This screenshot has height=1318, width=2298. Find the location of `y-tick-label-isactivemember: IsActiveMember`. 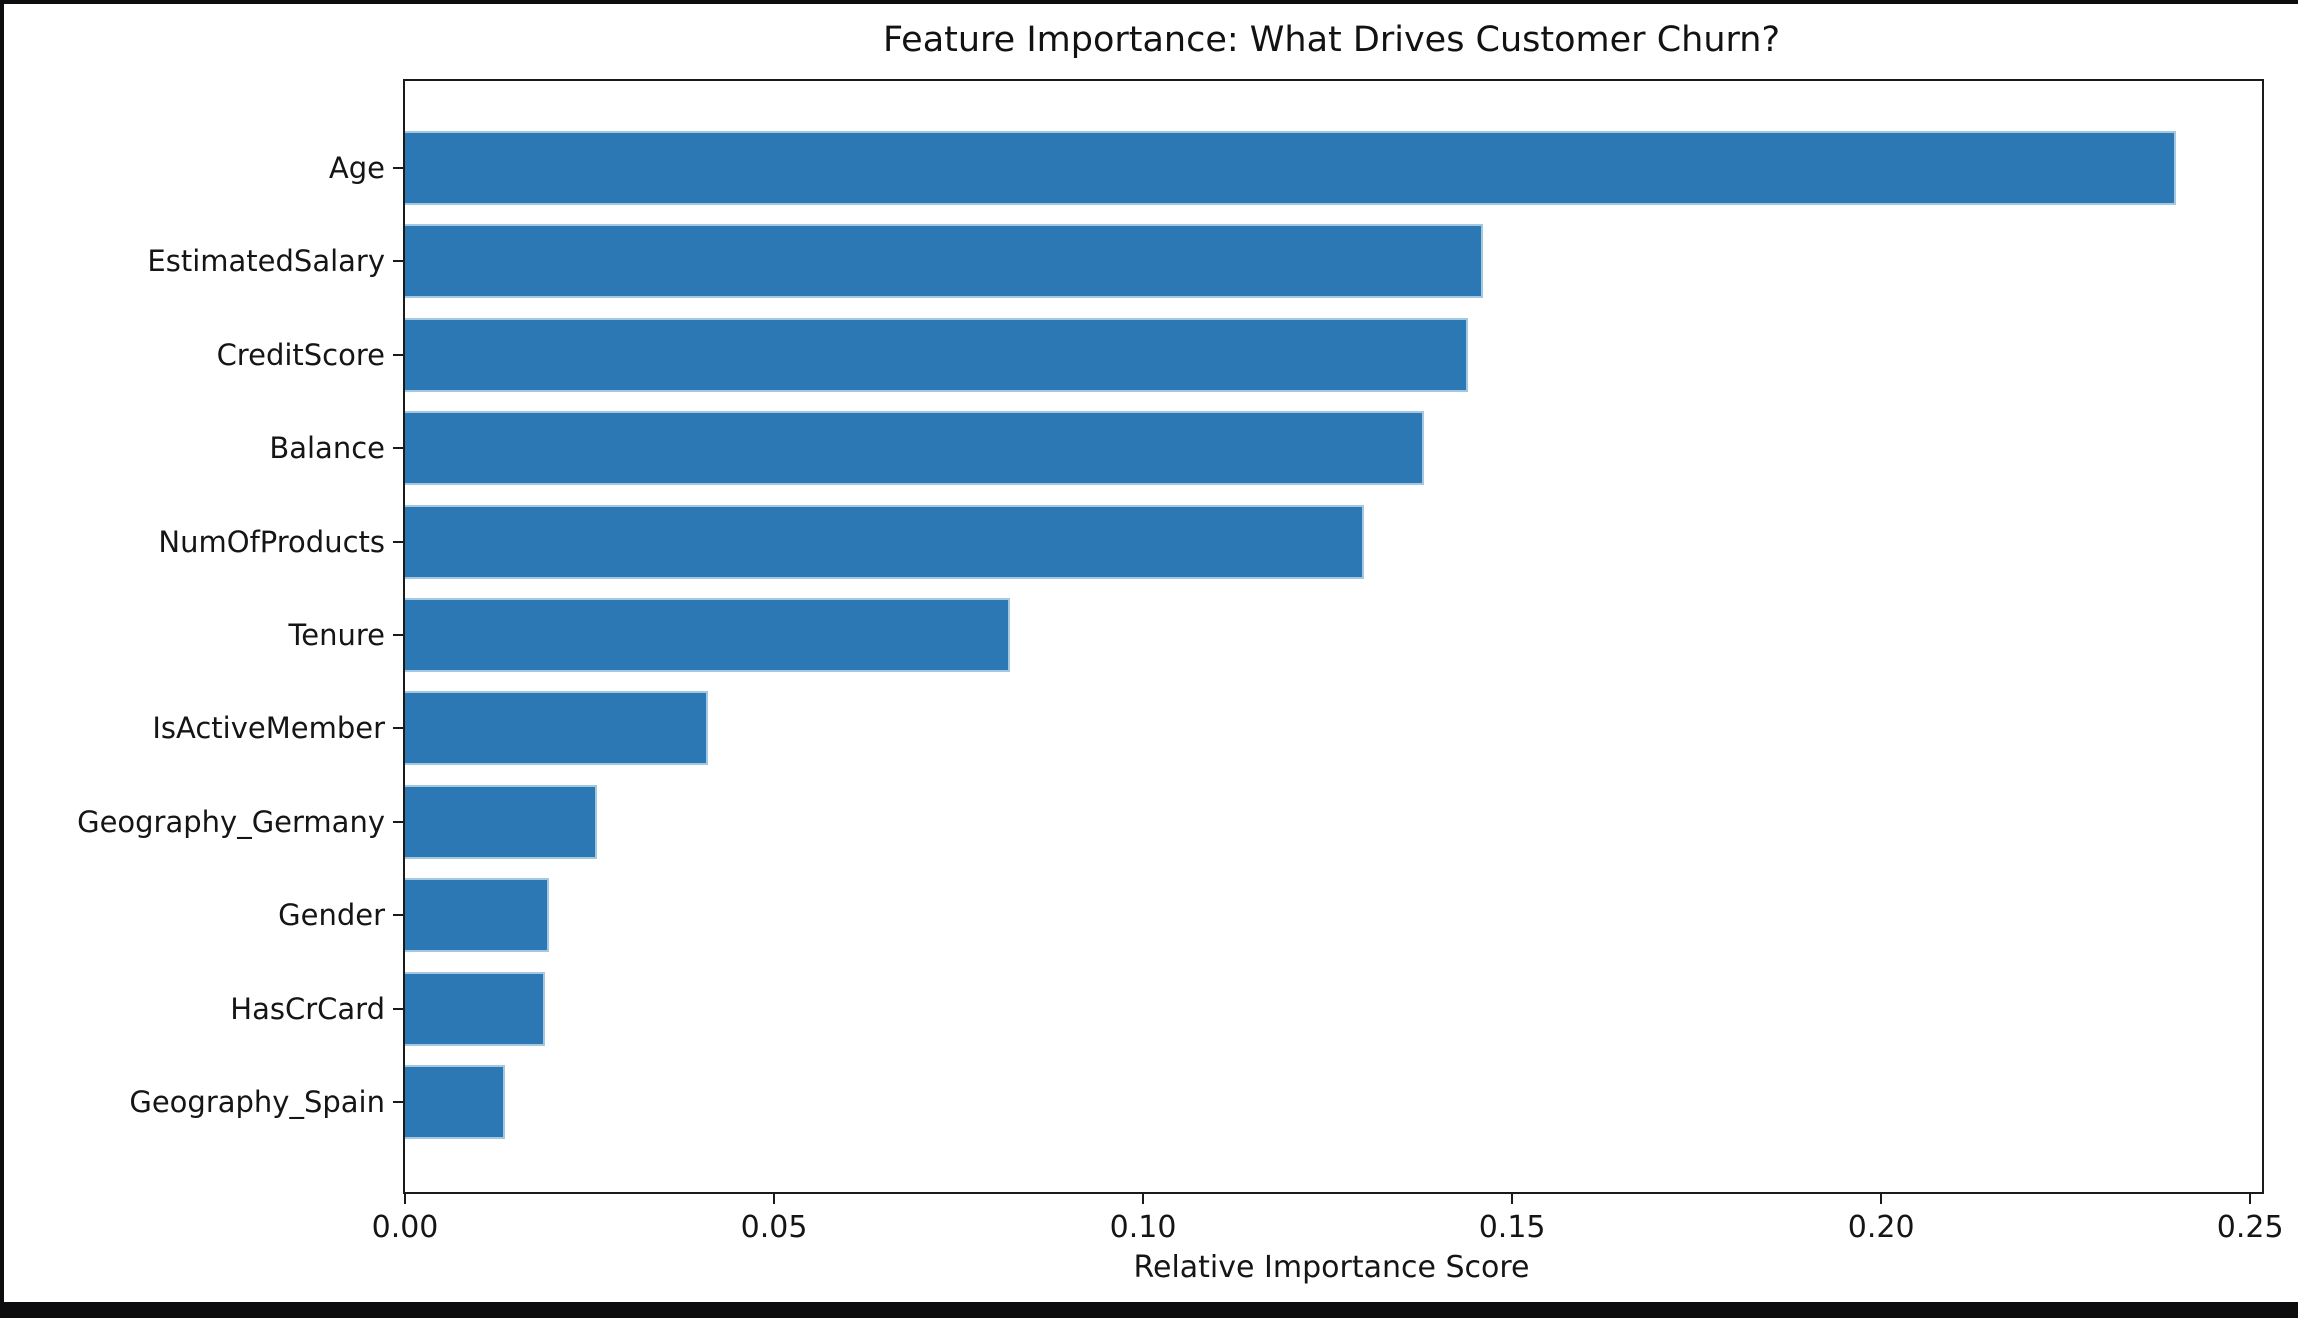

y-tick-label-isactivemember: IsActiveMember is located at coordinates (268, 728).